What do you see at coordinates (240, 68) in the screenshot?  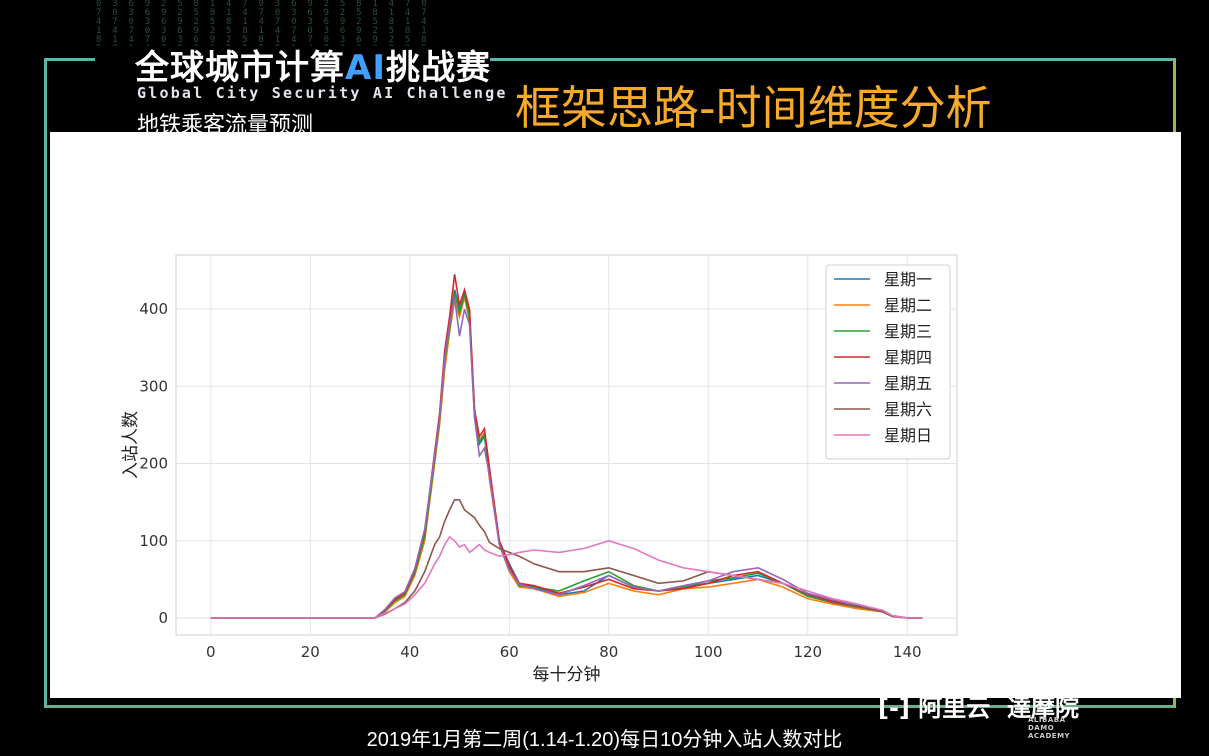 I see `logo-title-a: 全球城市计算` at bounding box center [240, 68].